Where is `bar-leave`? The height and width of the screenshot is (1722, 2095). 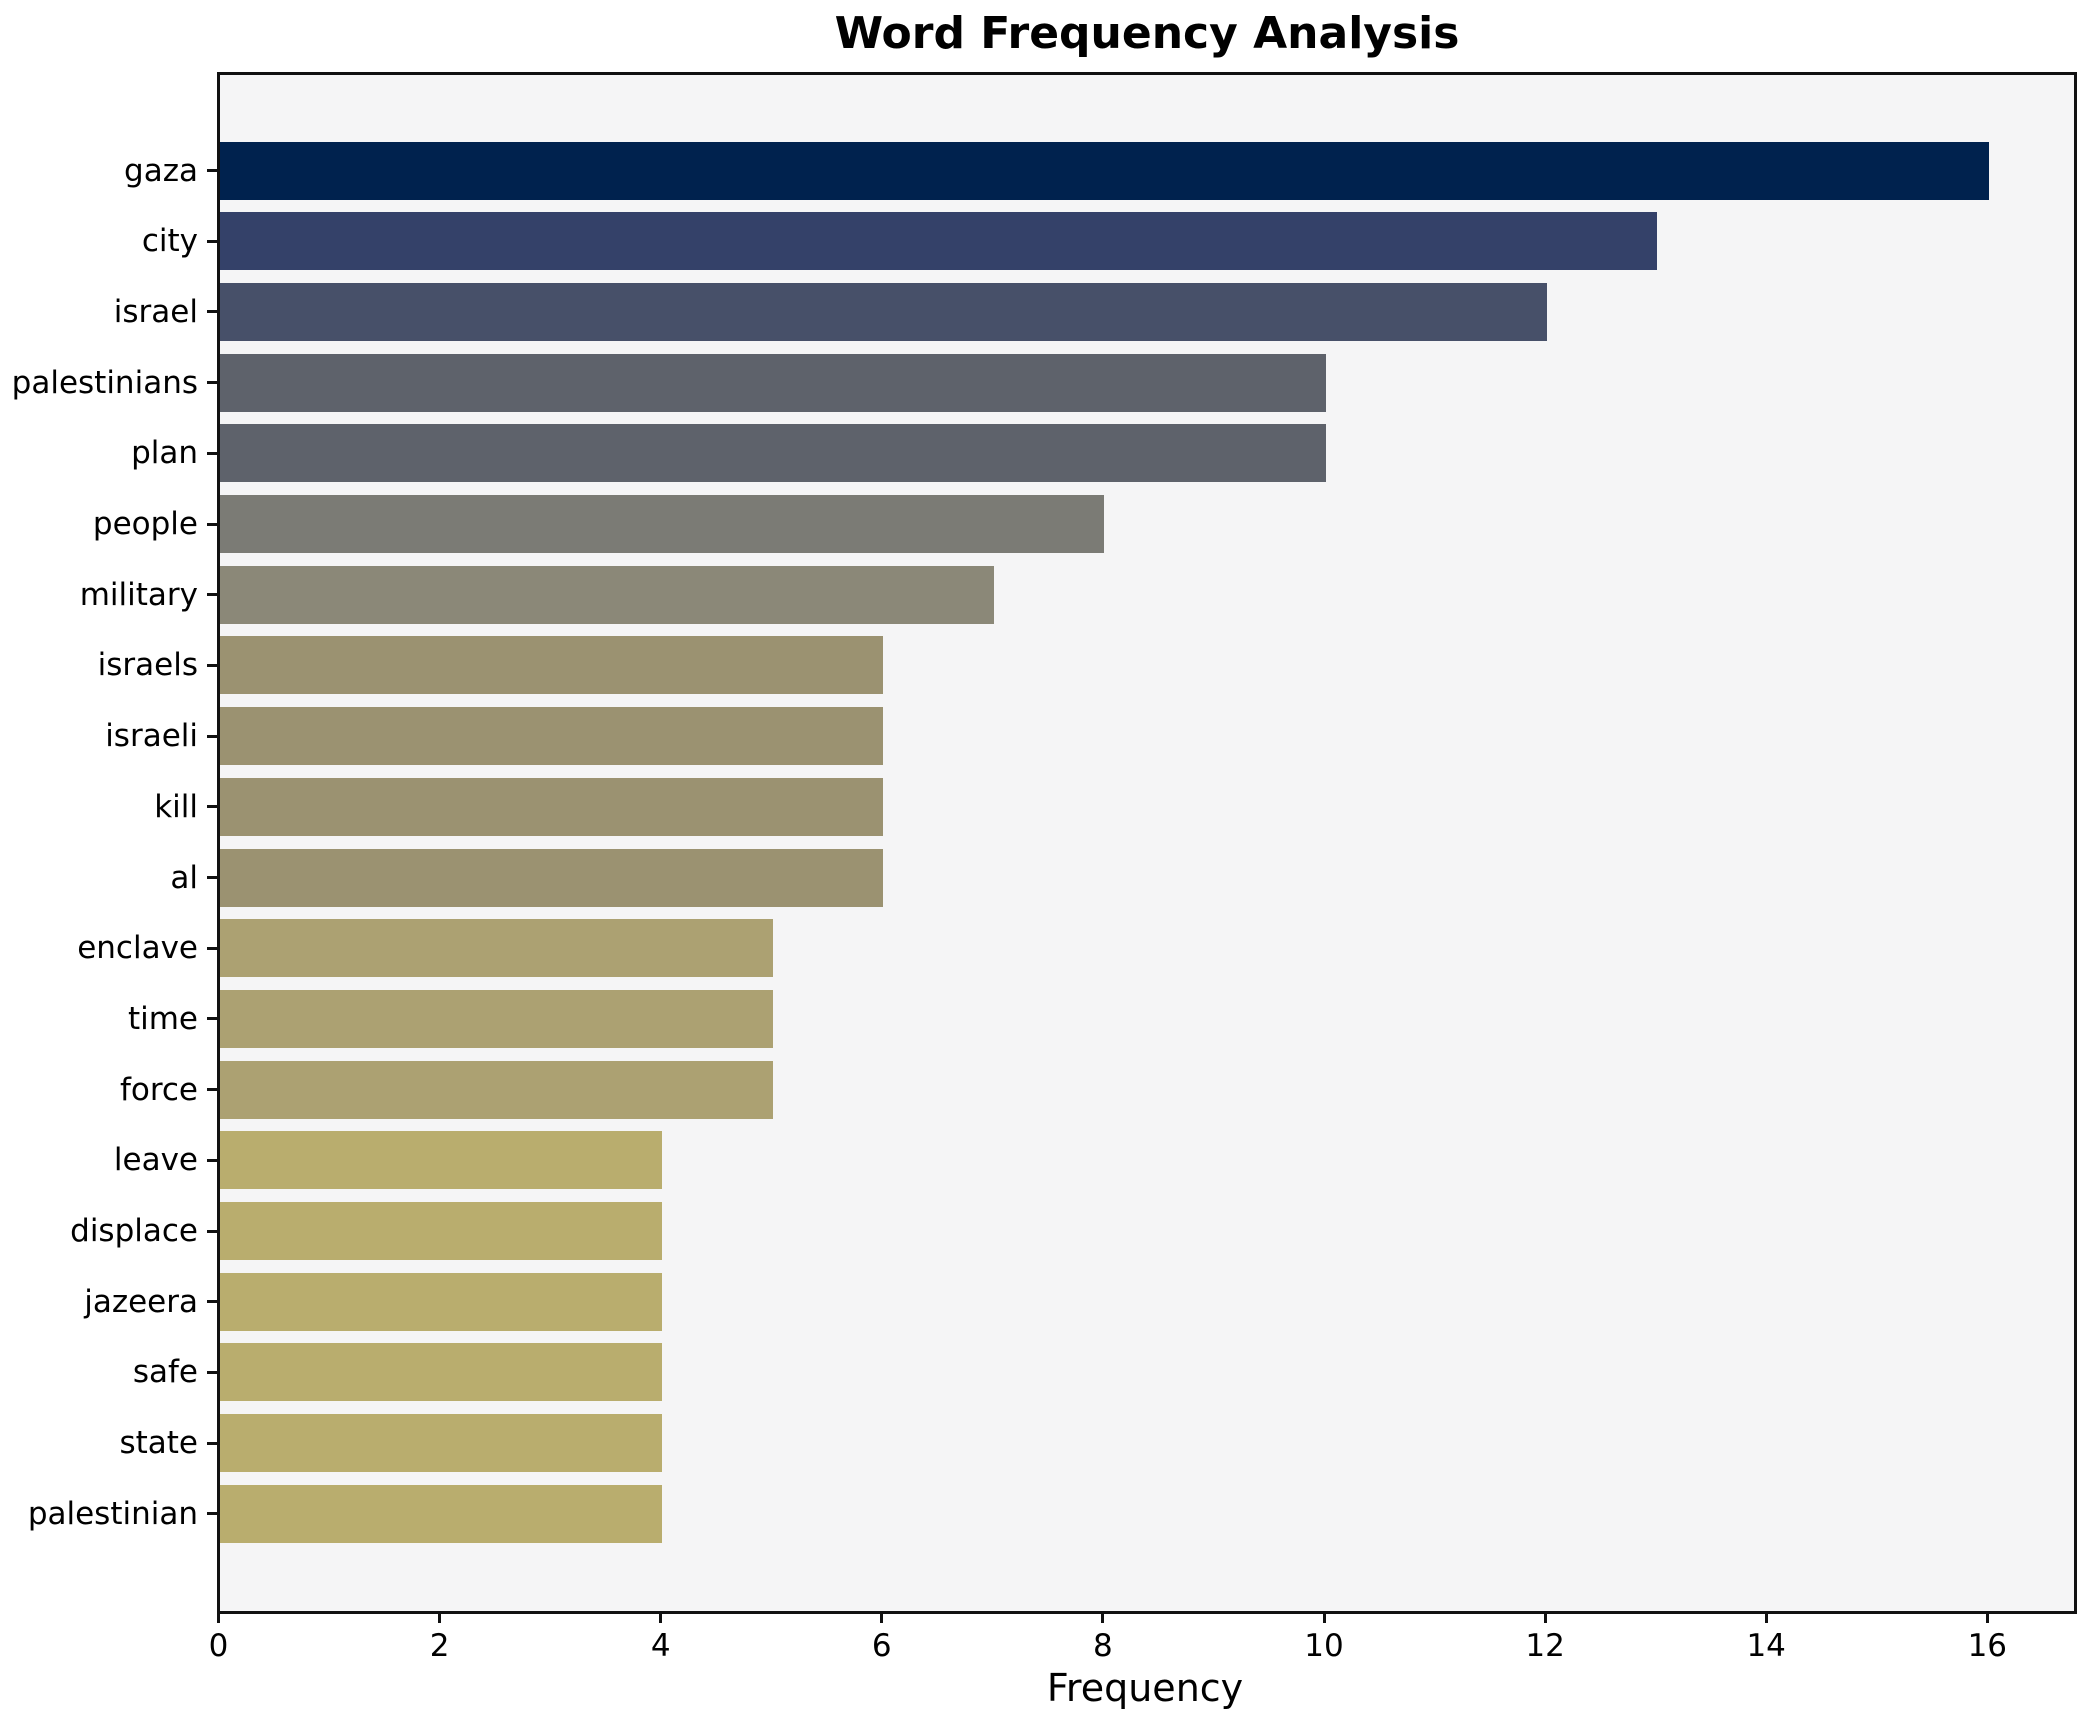 bar-leave is located at coordinates (441, 1160).